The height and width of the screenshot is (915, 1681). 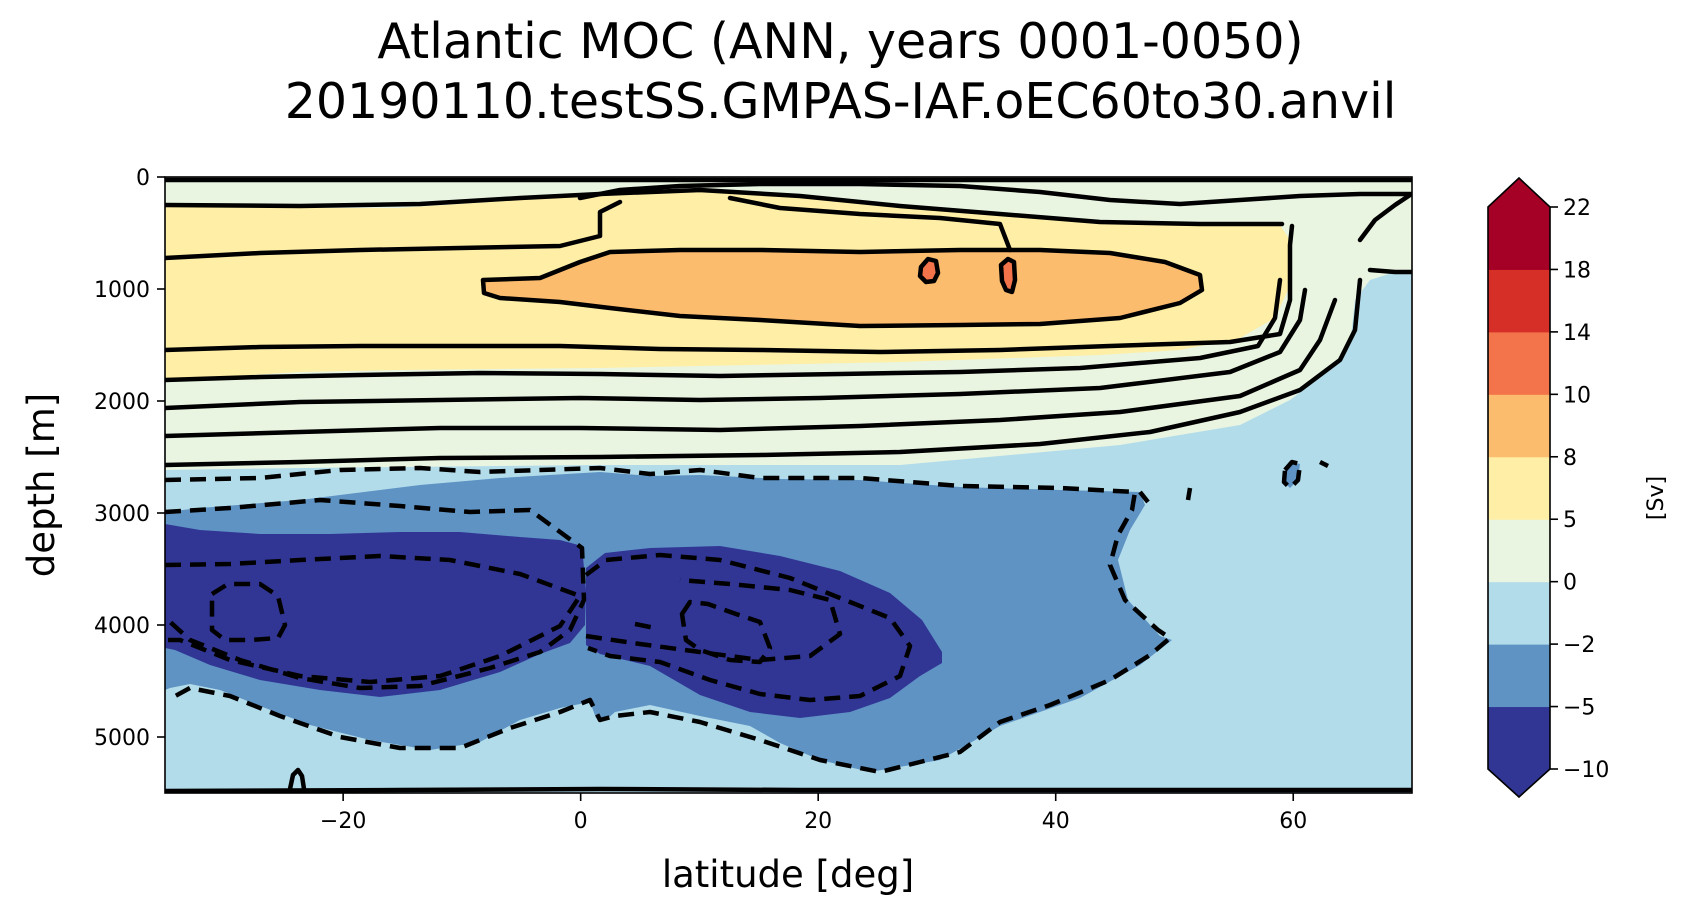 I want to click on colorbar-label: [Sv], so click(x=1656, y=498).